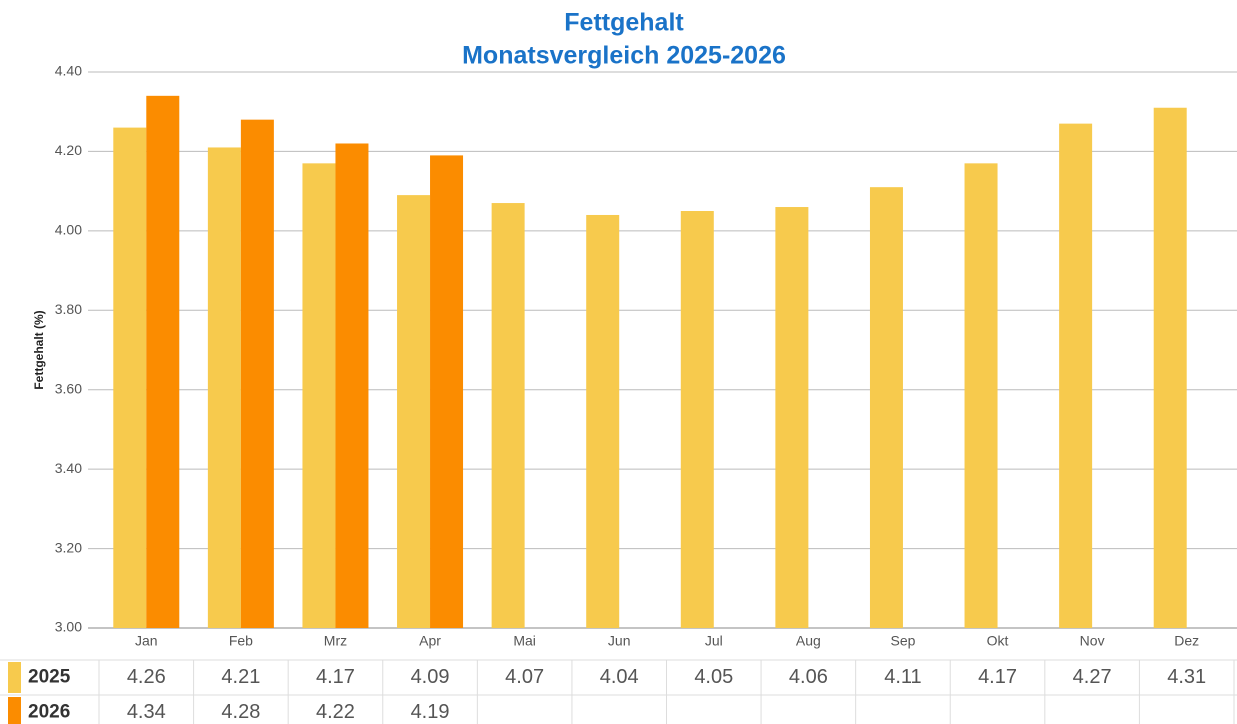 The width and height of the screenshot is (1237, 724). What do you see at coordinates (1092, 641) in the screenshot?
I see `x-tick-label: Nov` at bounding box center [1092, 641].